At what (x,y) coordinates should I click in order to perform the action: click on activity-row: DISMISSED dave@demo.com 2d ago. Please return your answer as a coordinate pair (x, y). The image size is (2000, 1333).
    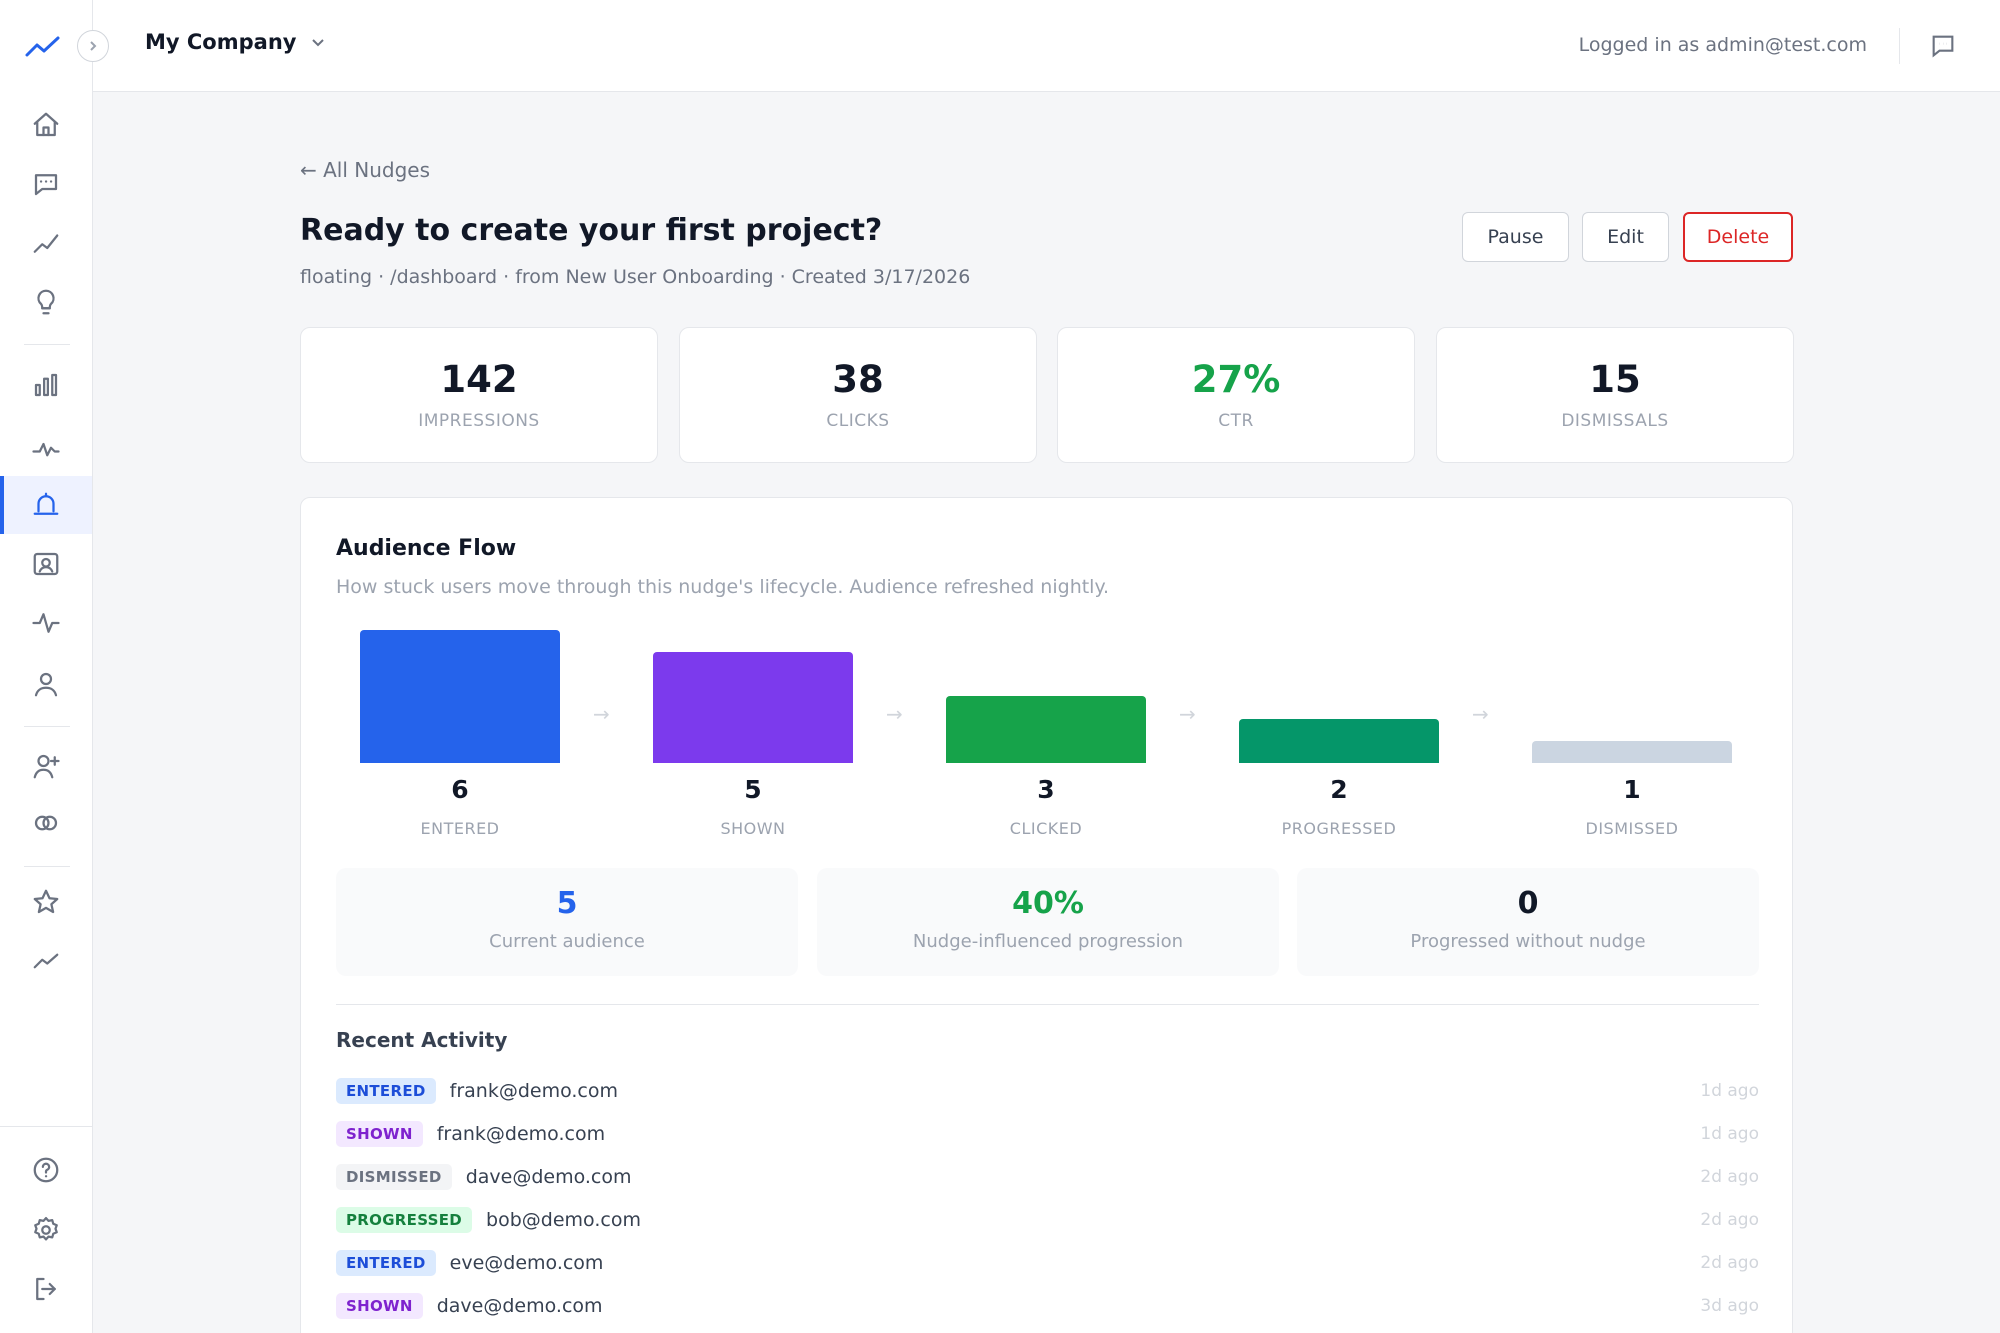
    Looking at the image, I should click on (1047, 1177).